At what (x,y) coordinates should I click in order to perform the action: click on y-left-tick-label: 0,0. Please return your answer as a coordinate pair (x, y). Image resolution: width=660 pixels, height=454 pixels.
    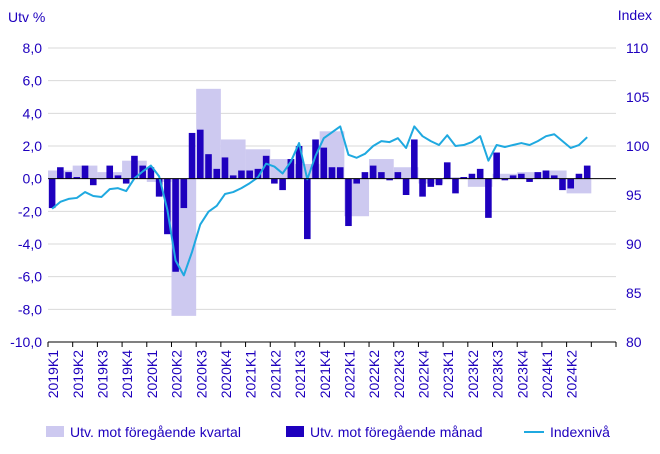
    Looking at the image, I should click on (33, 179).